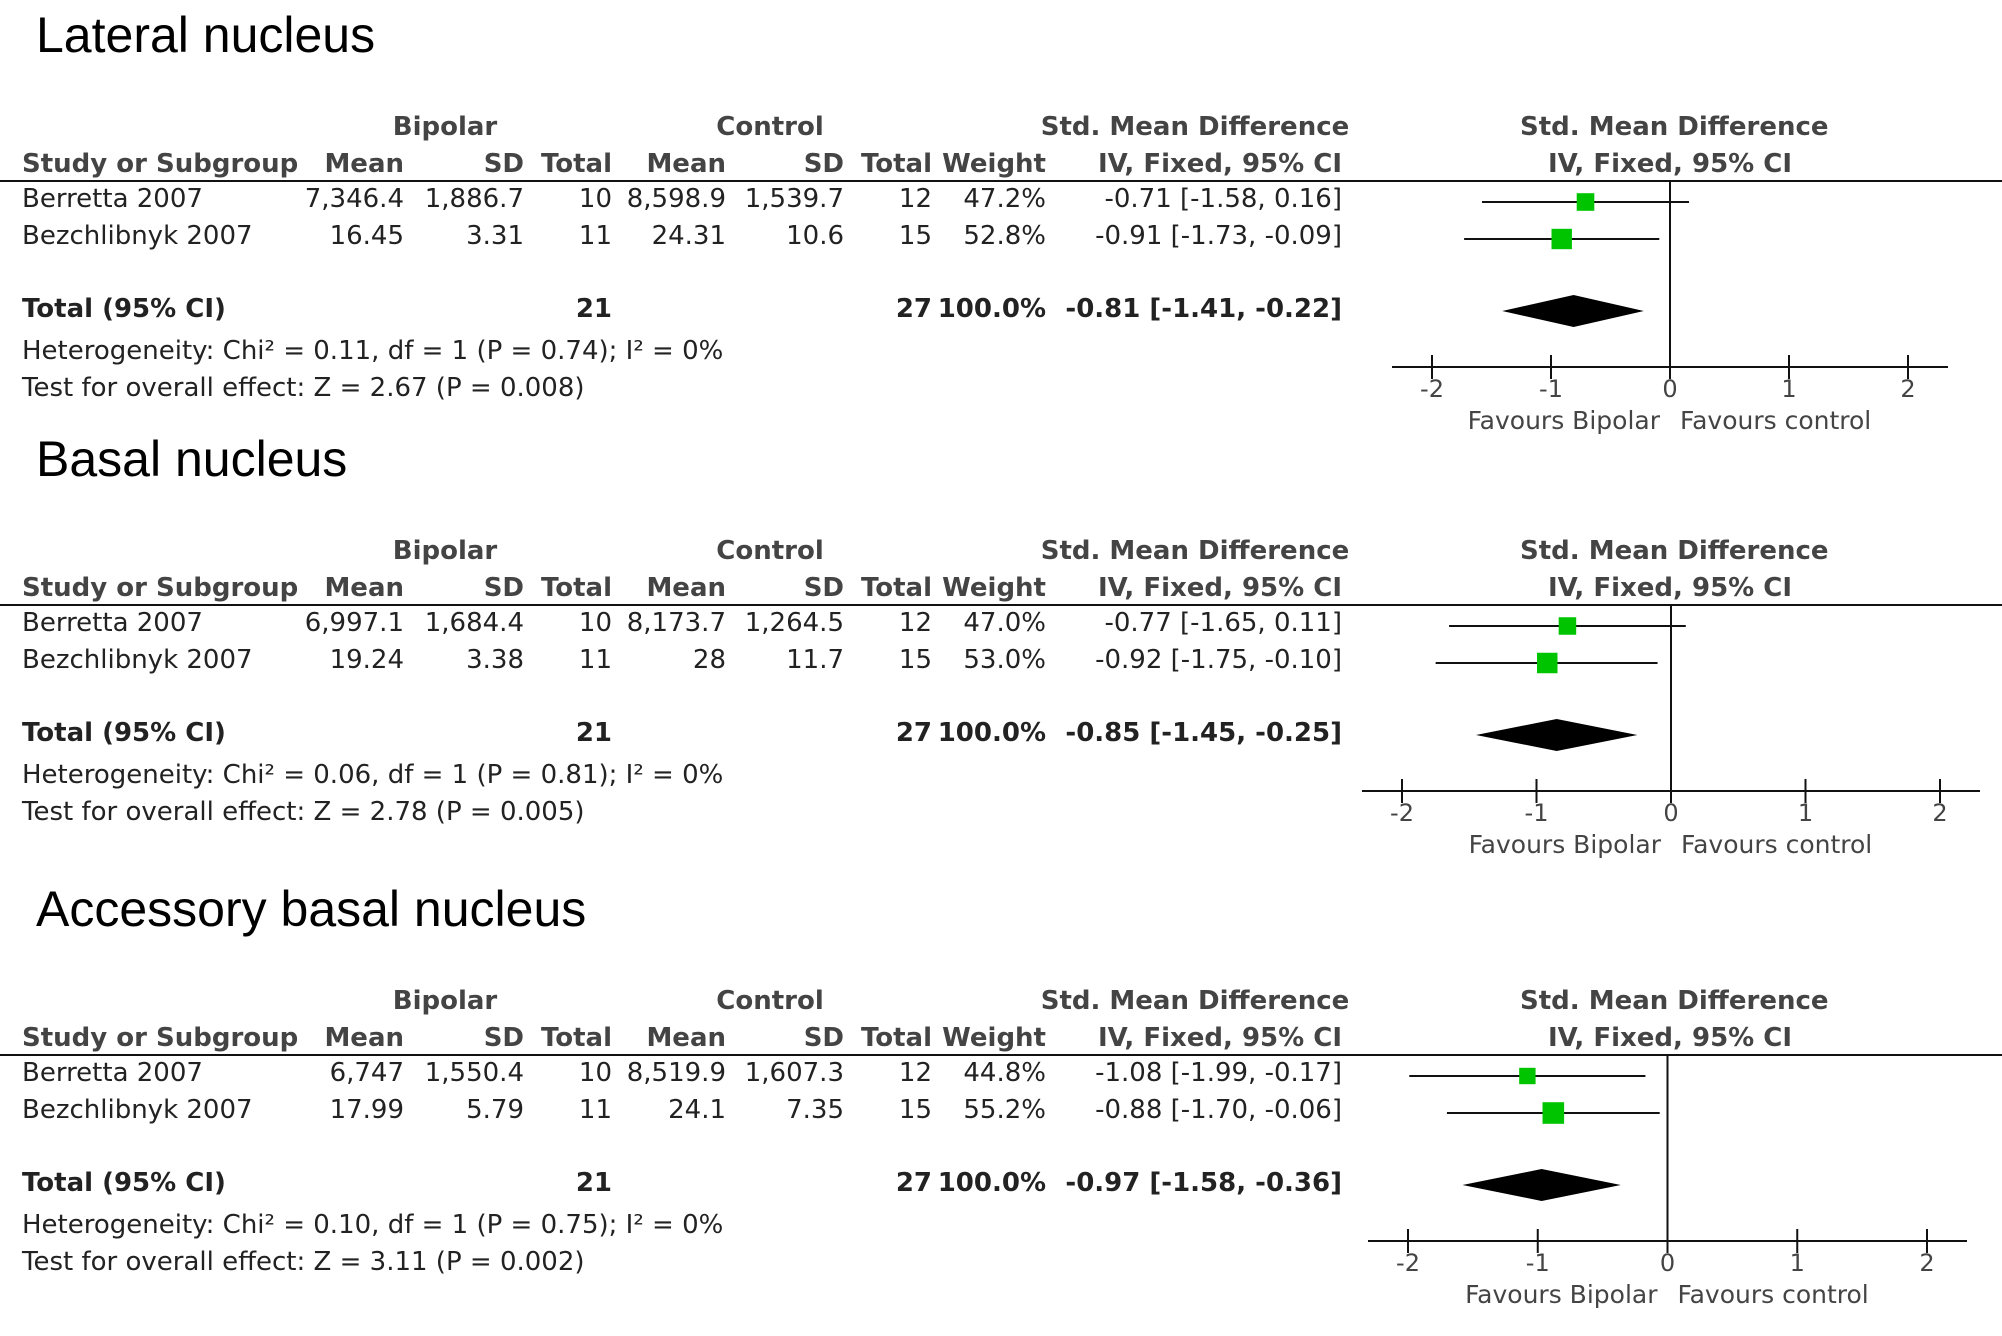  I want to click on study-ctl-mean: 8,519.9, so click(676, 1073).